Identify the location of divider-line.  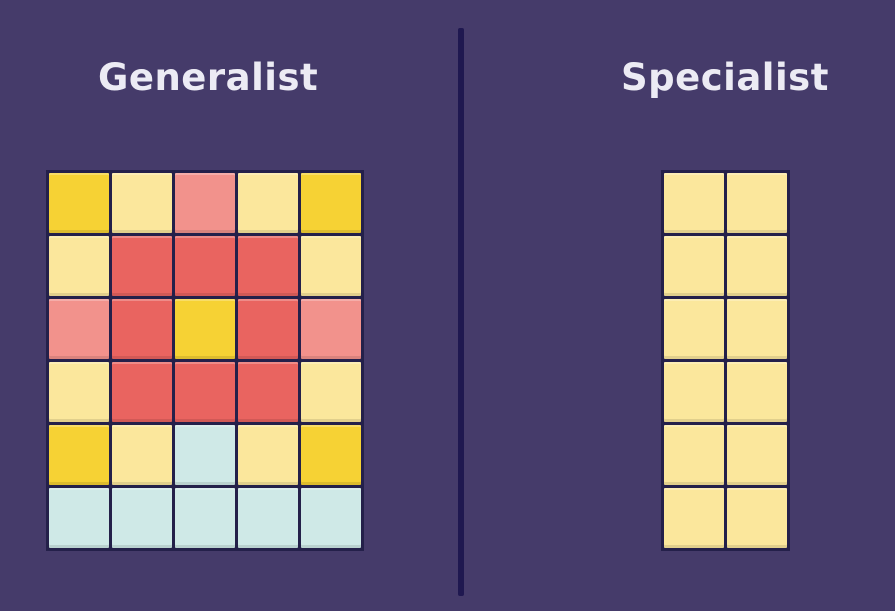
(461, 312).